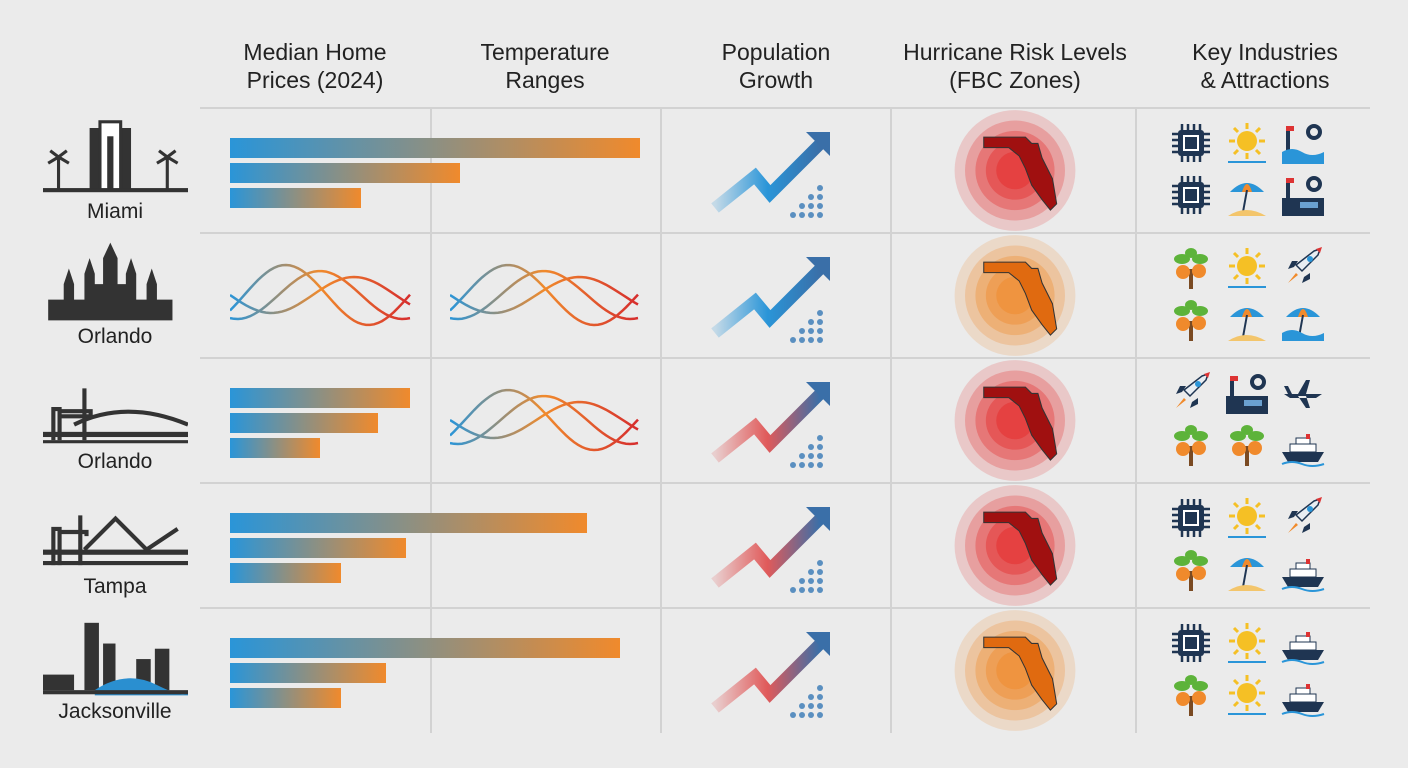 The height and width of the screenshot is (768, 1408). Describe the element at coordinates (1303, 144) in the screenshot. I see `oil-rig-icon` at that location.